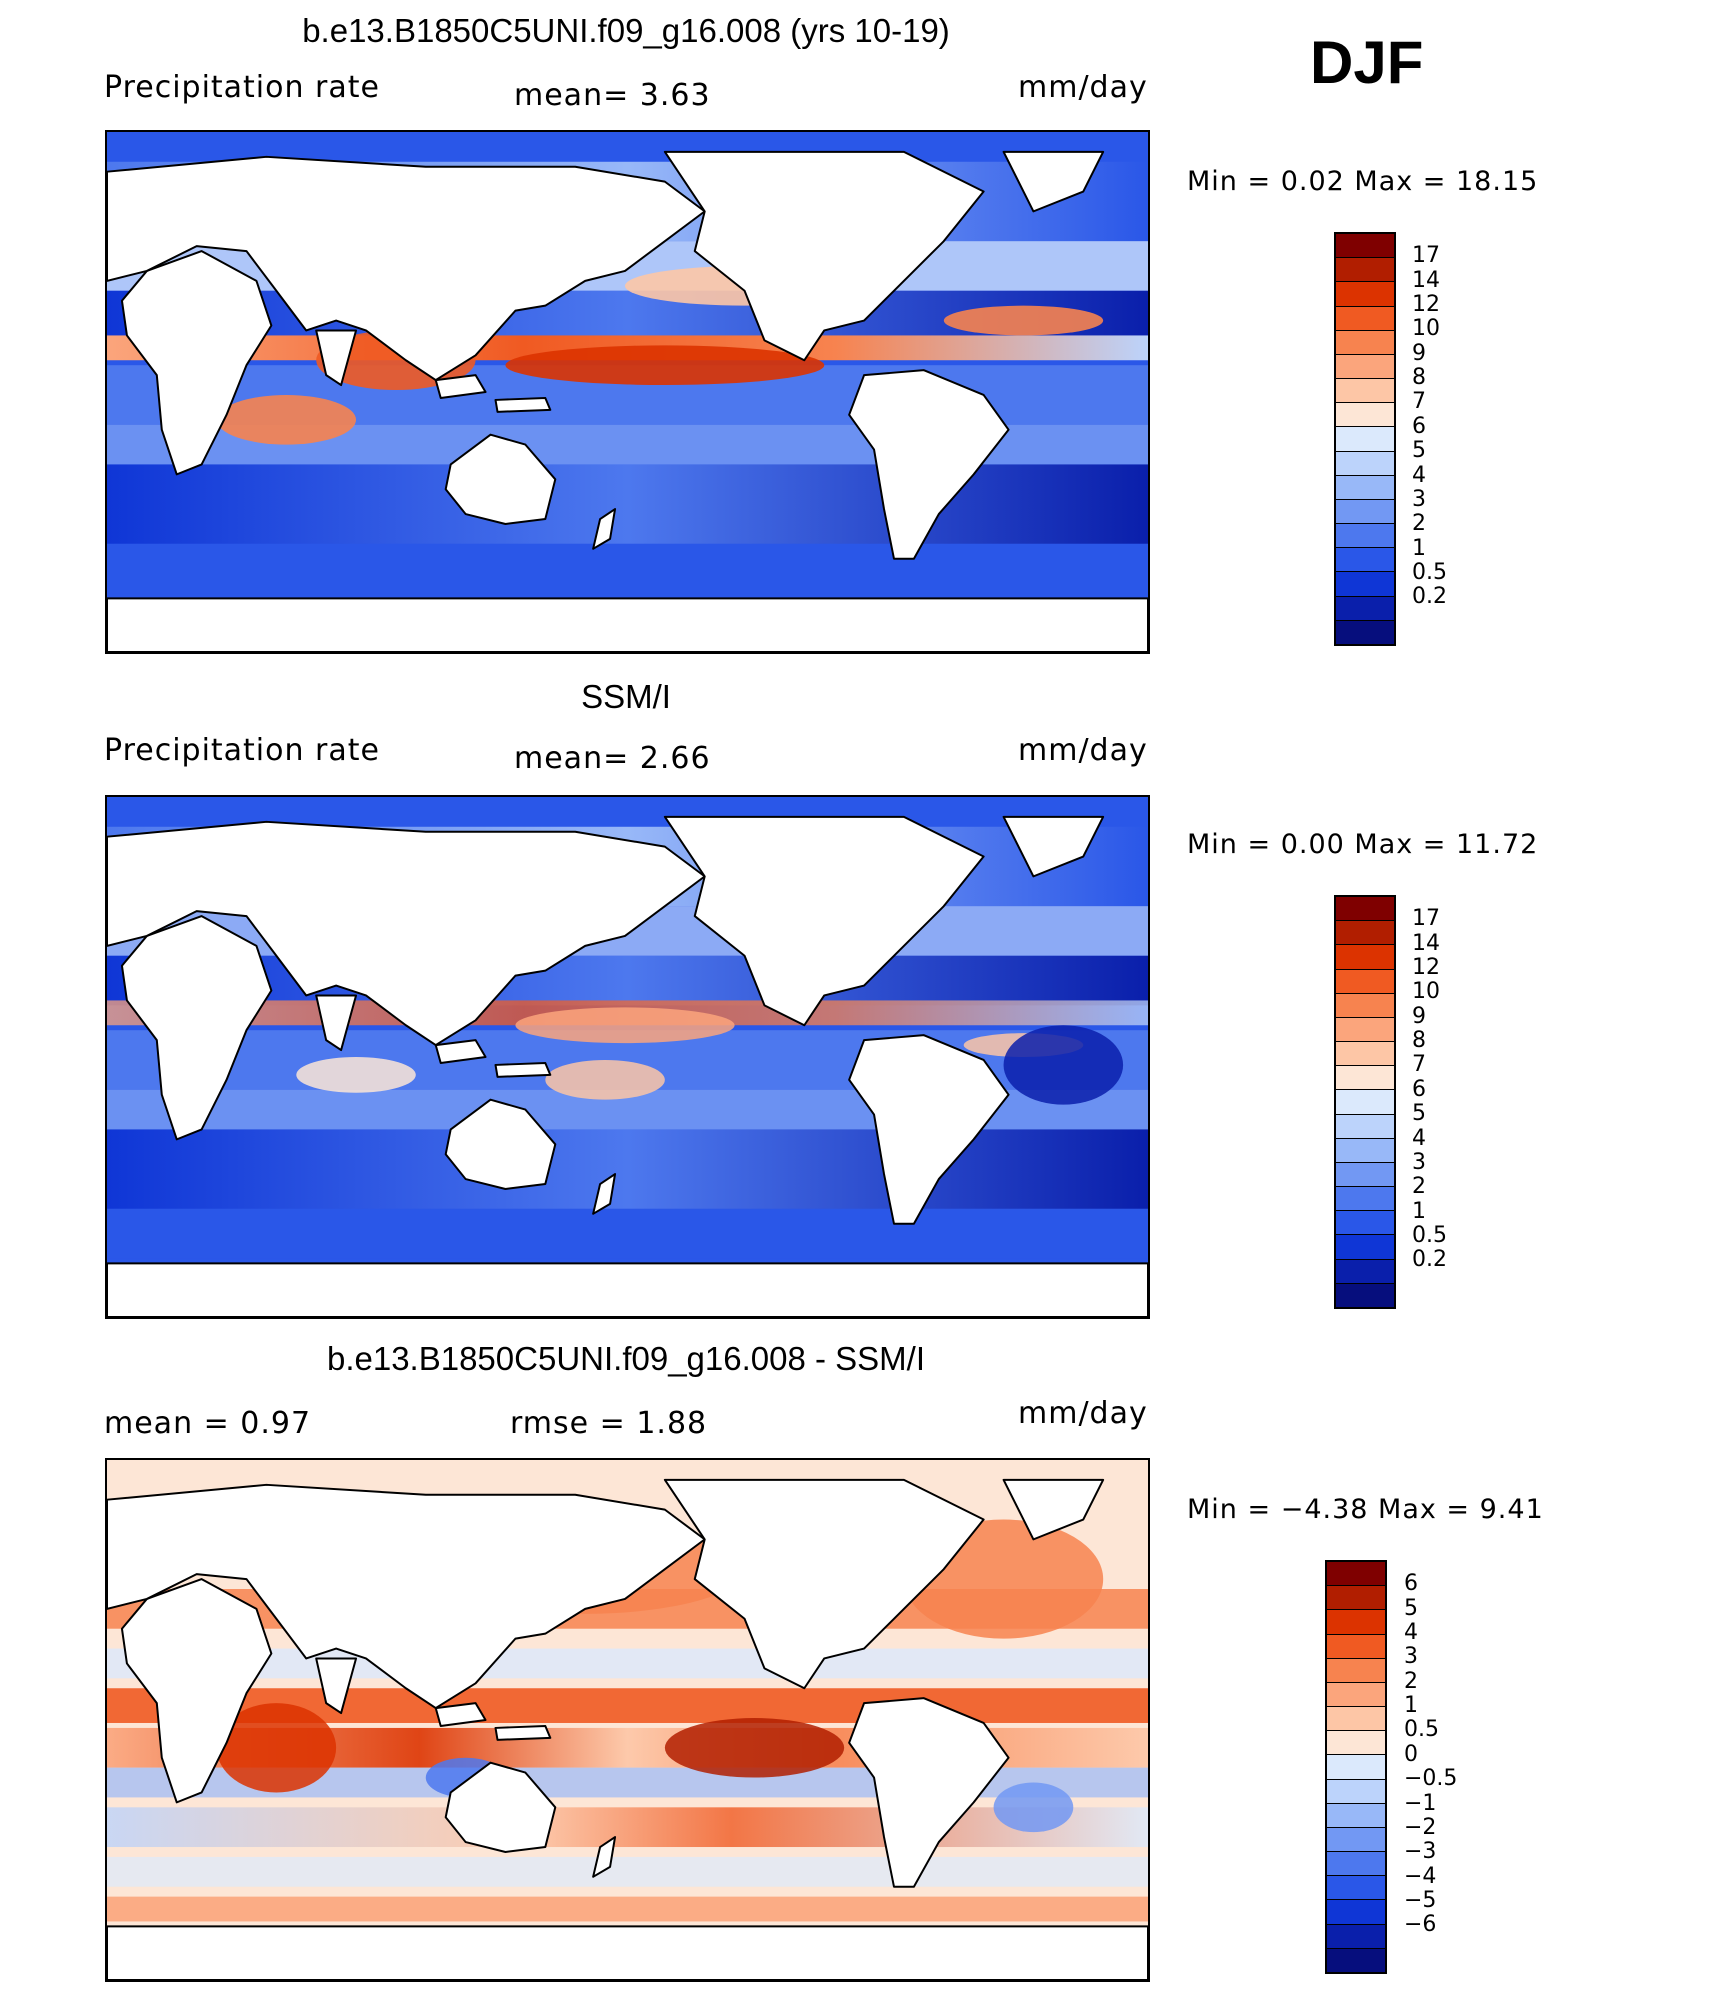  Describe the element at coordinates (626, 696) in the screenshot. I see `panel-2-title: SSM/I` at that location.